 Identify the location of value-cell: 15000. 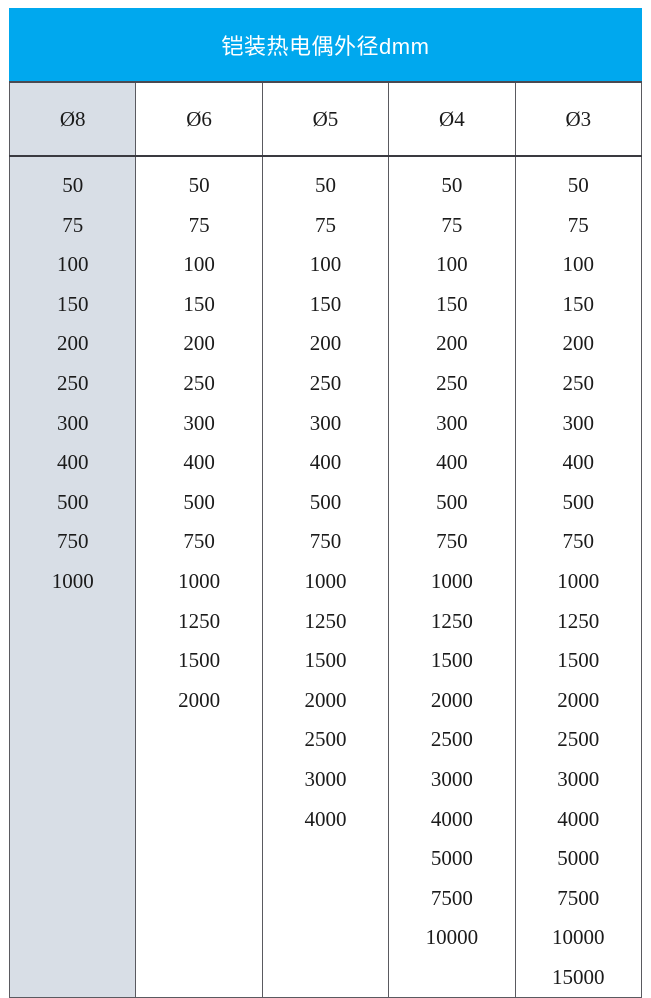
(578, 976).